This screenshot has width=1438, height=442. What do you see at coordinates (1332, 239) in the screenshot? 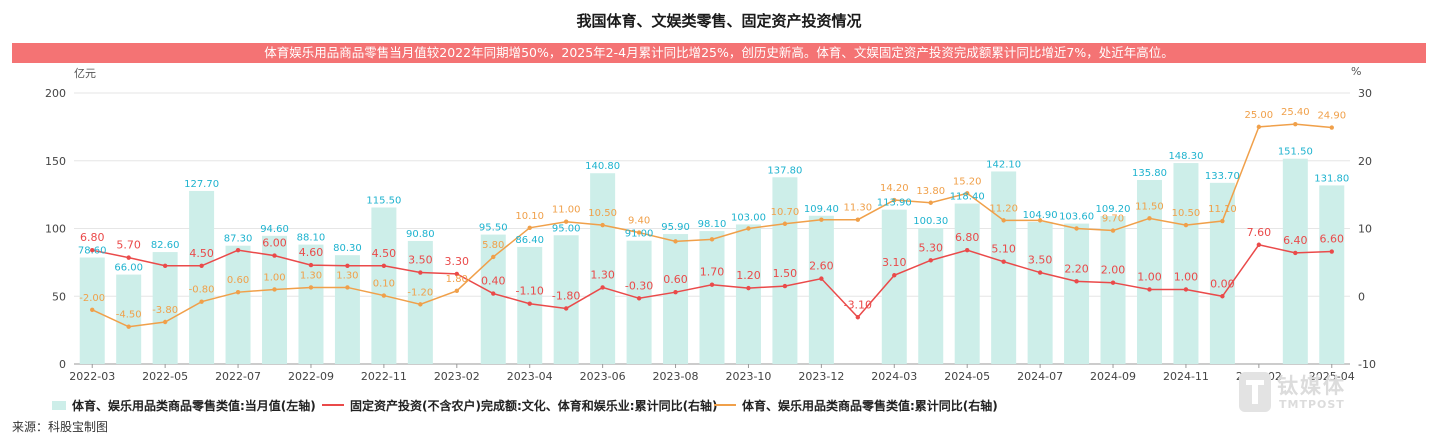
I see `investment-value-label: 6.60` at bounding box center [1332, 239].